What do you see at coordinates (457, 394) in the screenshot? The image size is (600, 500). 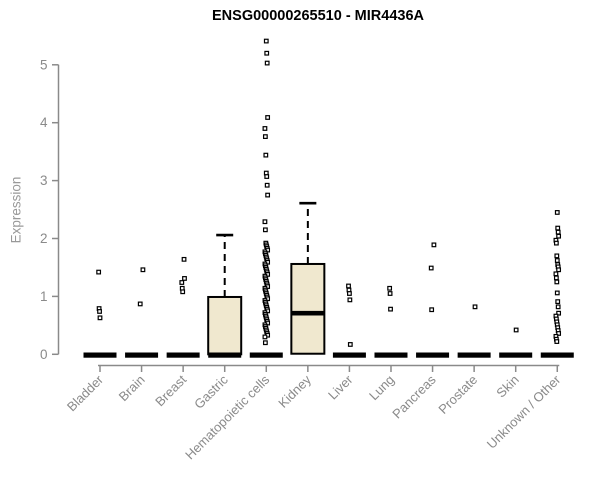 I see `x-tick-label: Prostate` at bounding box center [457, 394].